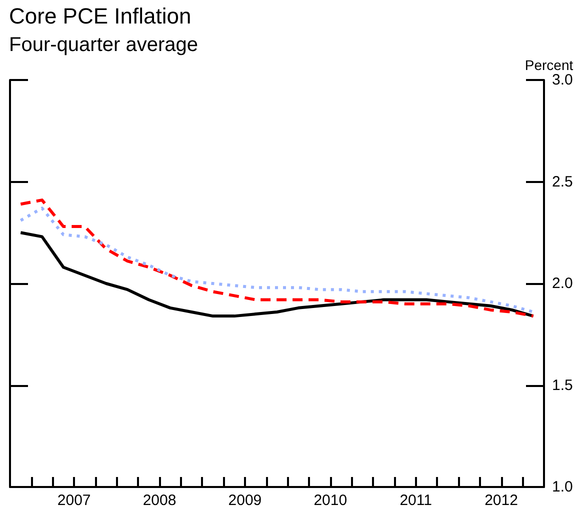  What do you see at coordinates (562, 80) in the screenshot?
I see `y-tick-label: 3.0` at bounding box center [562, 80].